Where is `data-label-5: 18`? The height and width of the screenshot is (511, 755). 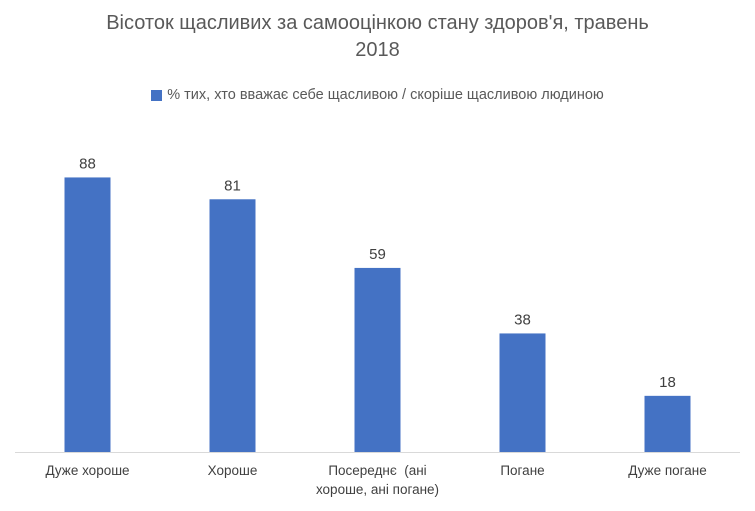 data-label-5: 18 is located at coordinates (667, 382).